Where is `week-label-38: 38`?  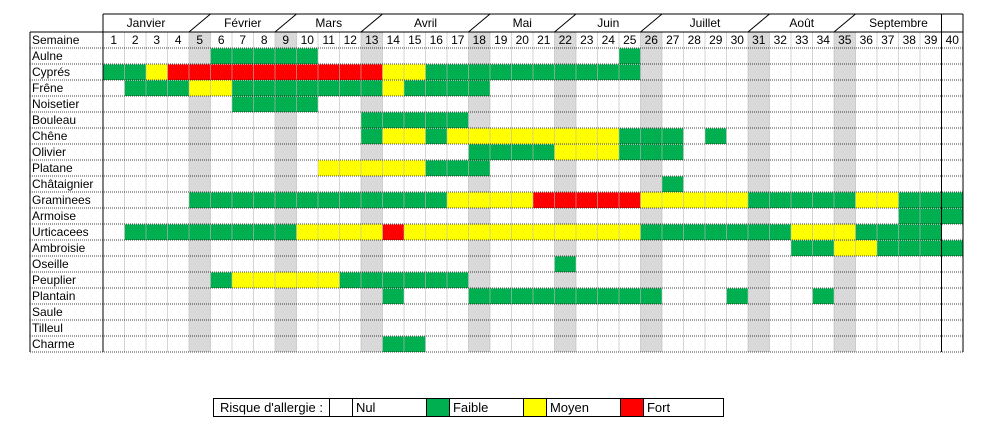
week-label-38: 38 is located at coordinates (910, 40).